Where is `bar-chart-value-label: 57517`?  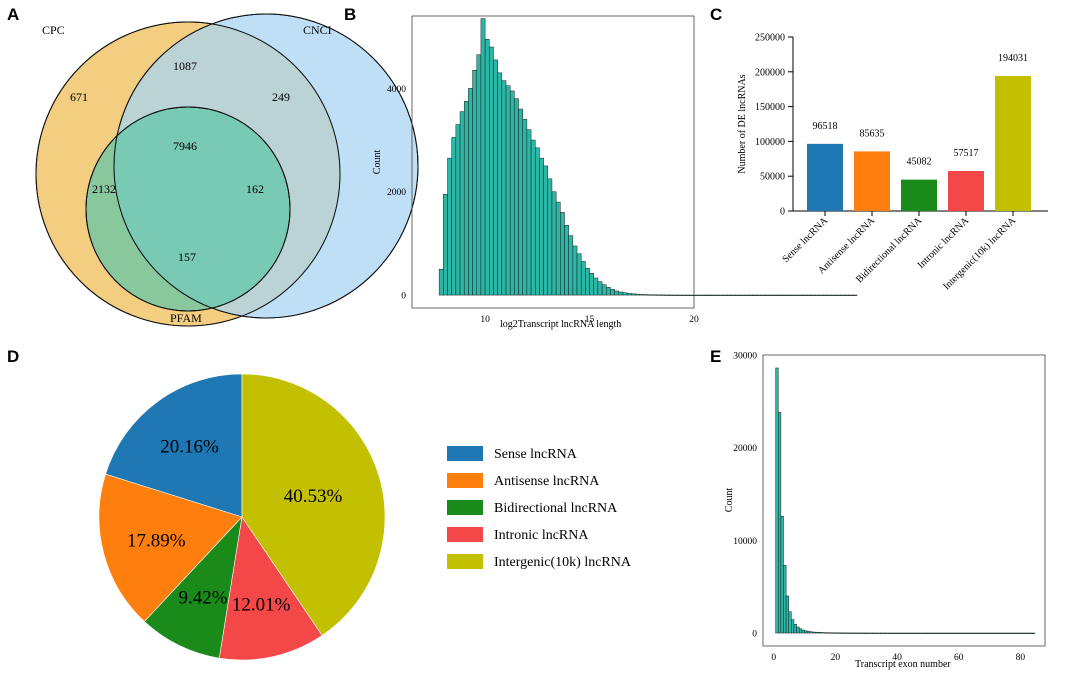
bar-chart-value-label: 57517 is located at coordinates (966, 153).